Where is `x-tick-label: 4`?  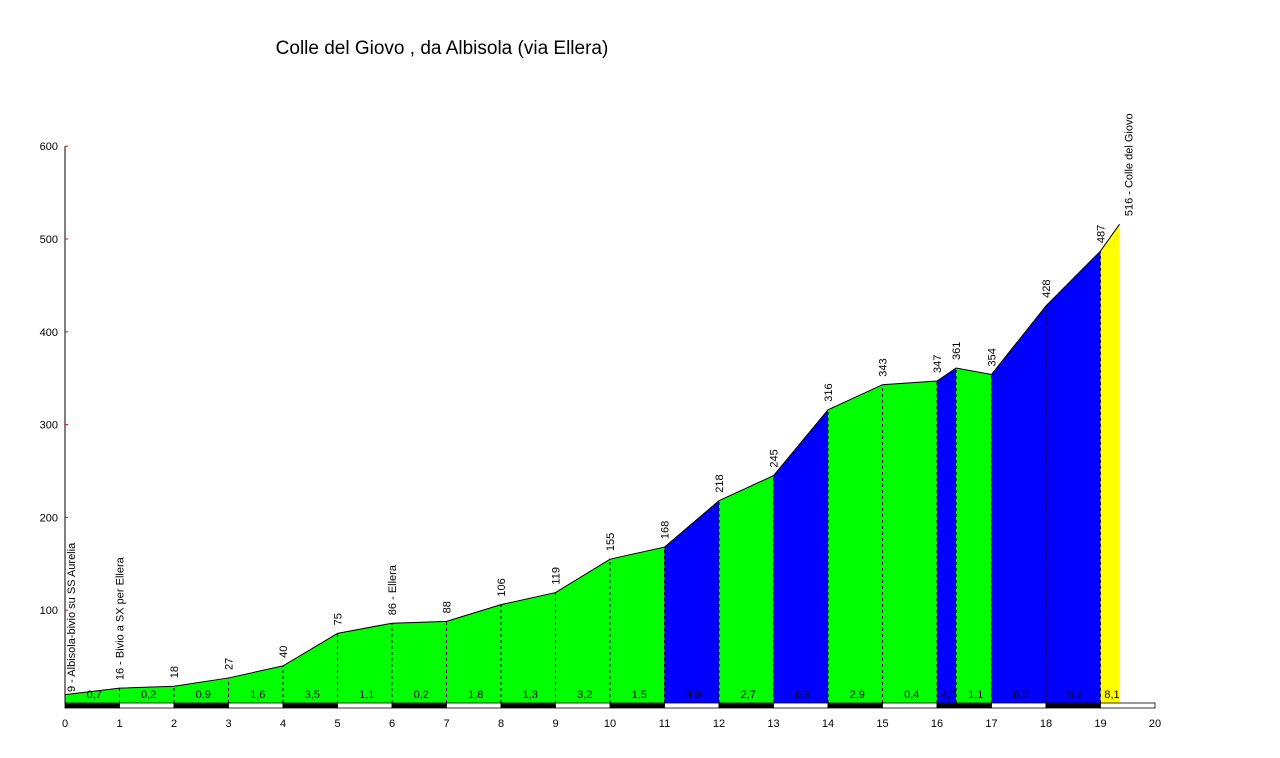
x-tick-label: 4 is located at coordinates (283, 724).